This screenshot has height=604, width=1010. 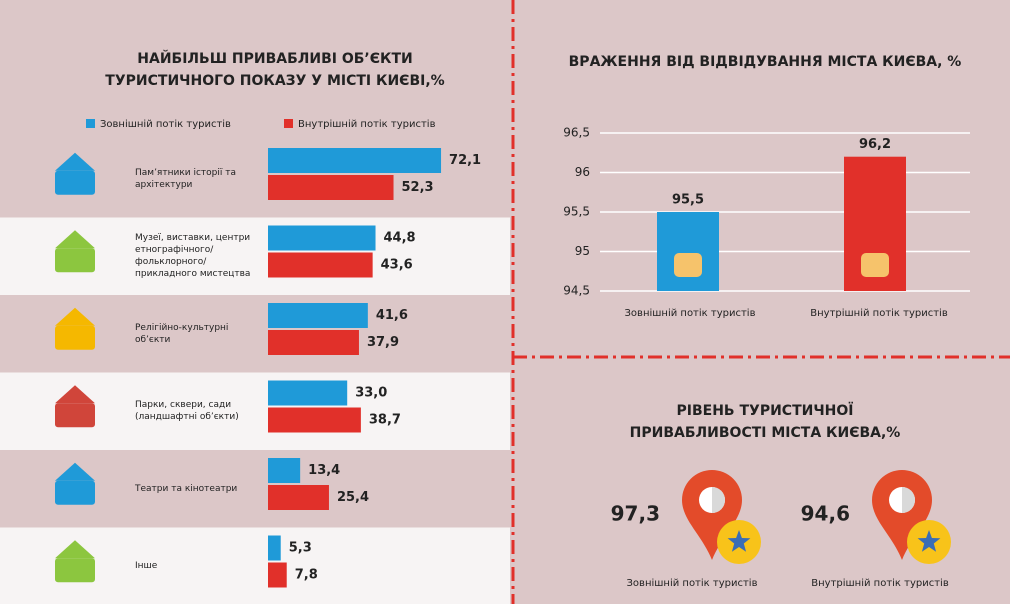 I want to click on value-label: 7,8, so click(x=306, y=575).